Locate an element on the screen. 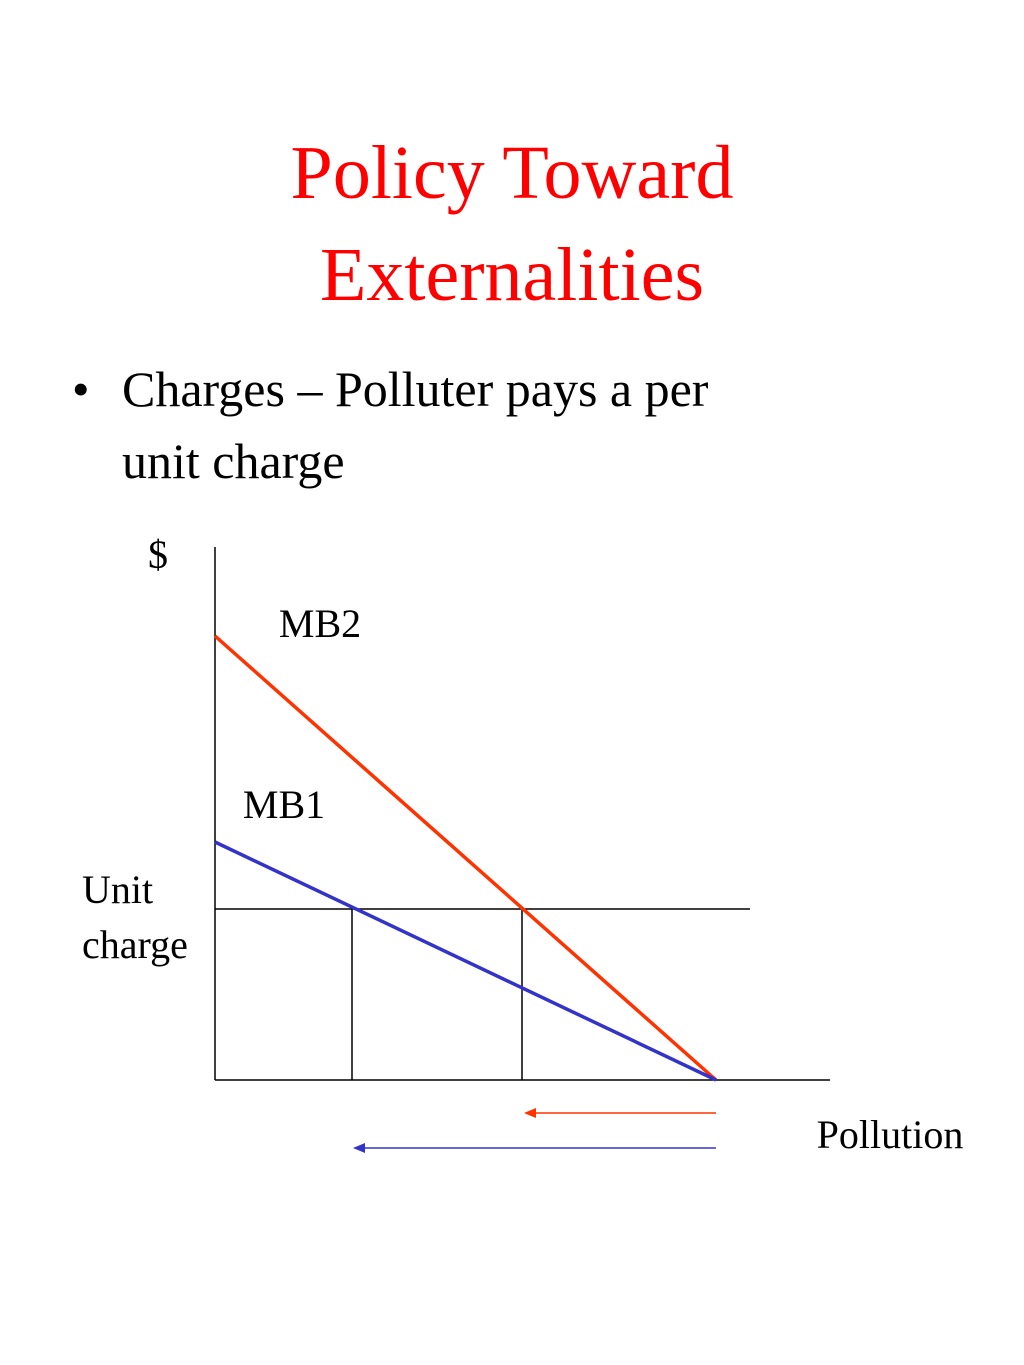  charge-label: Unit is located at coordinates (117, 889).